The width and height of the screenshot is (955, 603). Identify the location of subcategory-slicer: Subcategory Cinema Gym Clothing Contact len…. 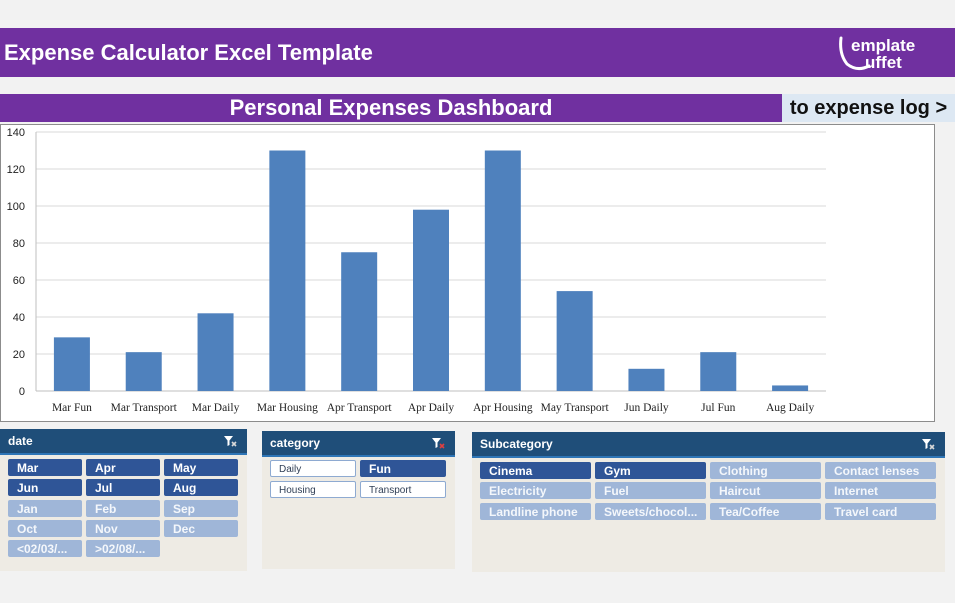
(708, 502).